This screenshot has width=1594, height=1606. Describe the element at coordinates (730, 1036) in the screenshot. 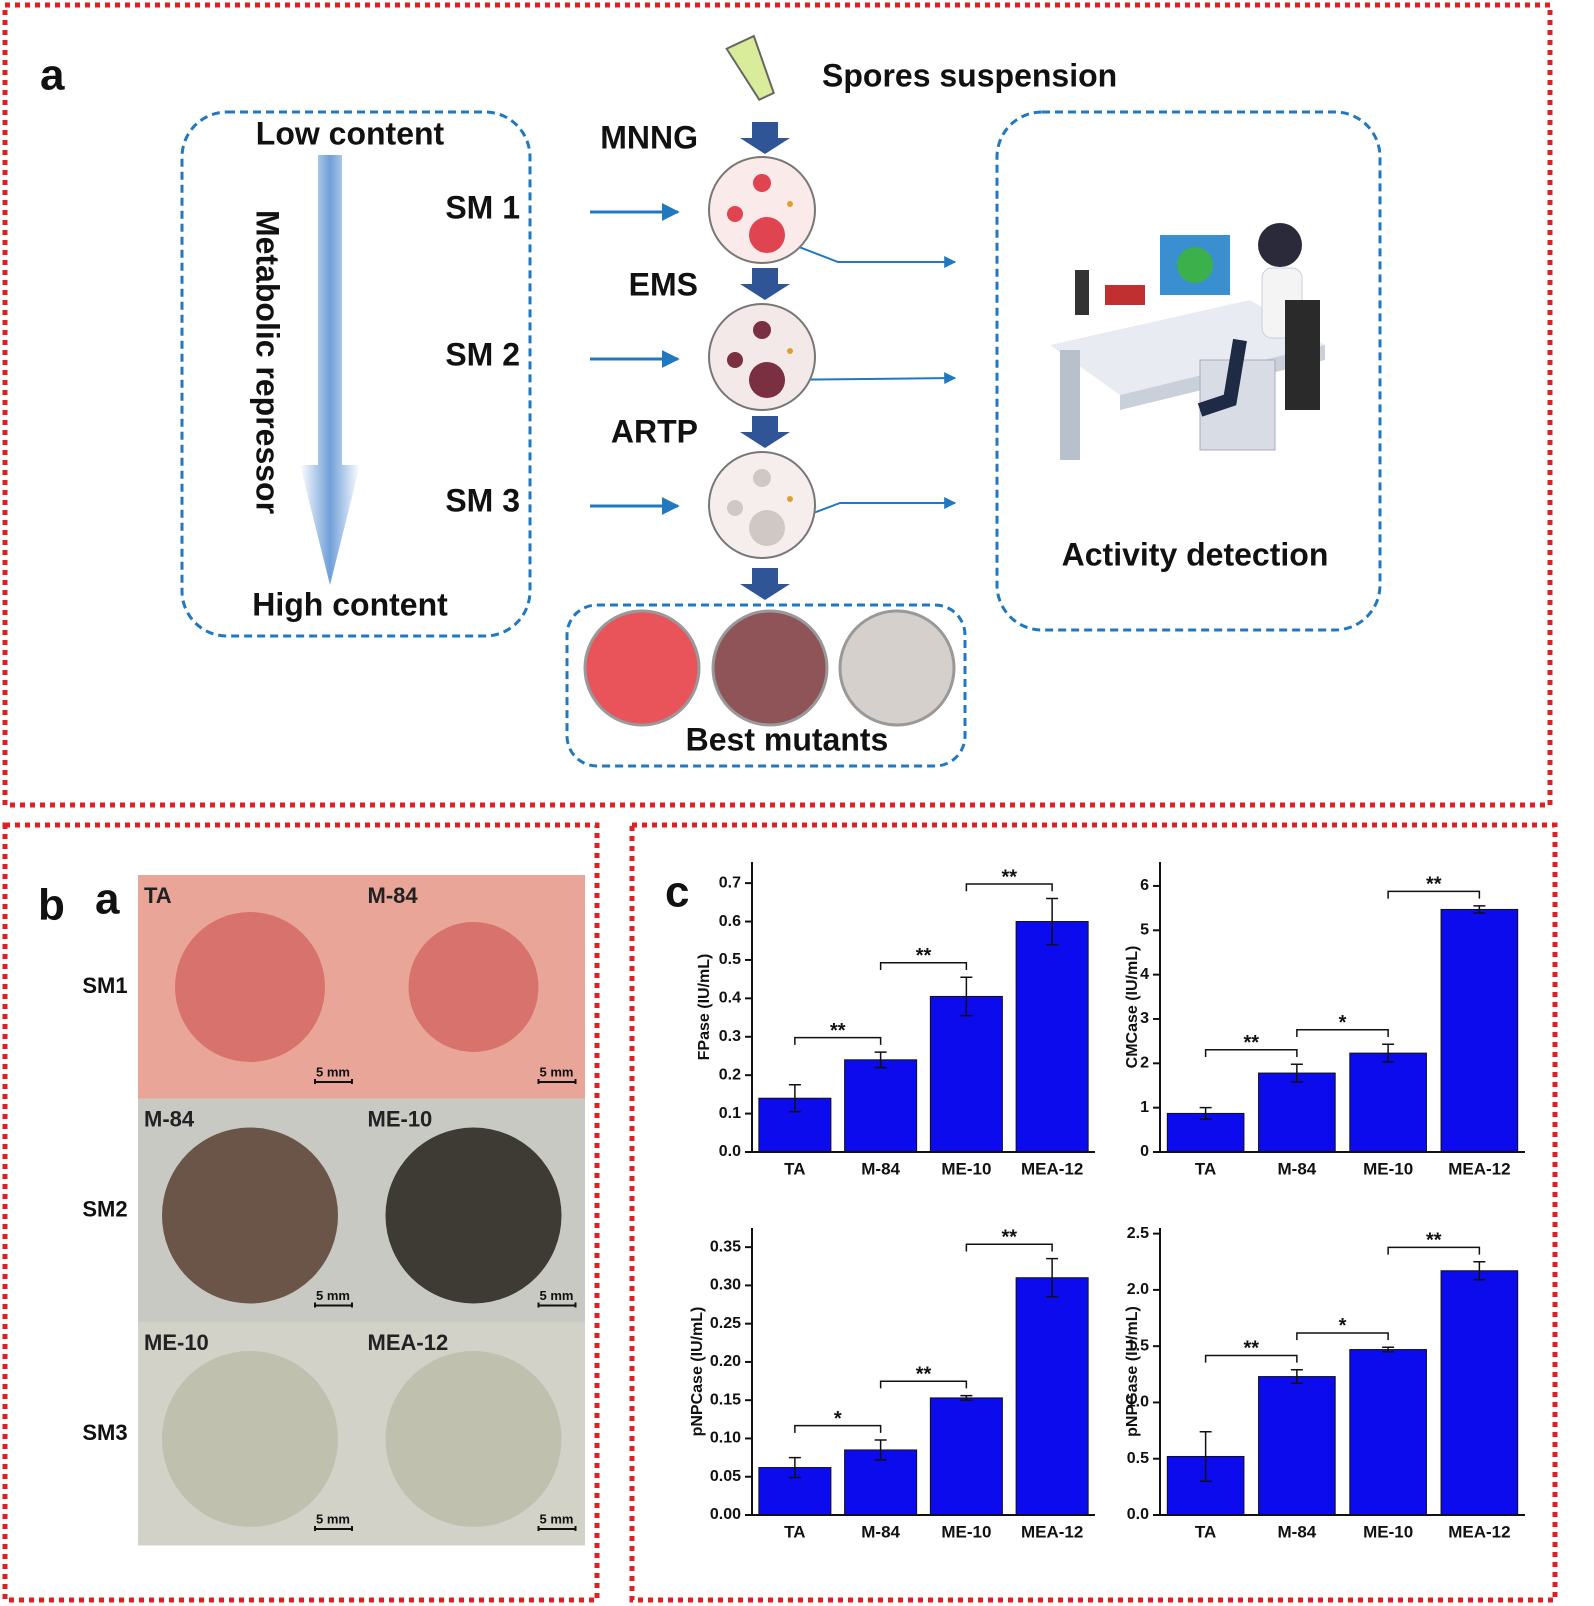

I see `y-tick-label: 0.3` at that location.